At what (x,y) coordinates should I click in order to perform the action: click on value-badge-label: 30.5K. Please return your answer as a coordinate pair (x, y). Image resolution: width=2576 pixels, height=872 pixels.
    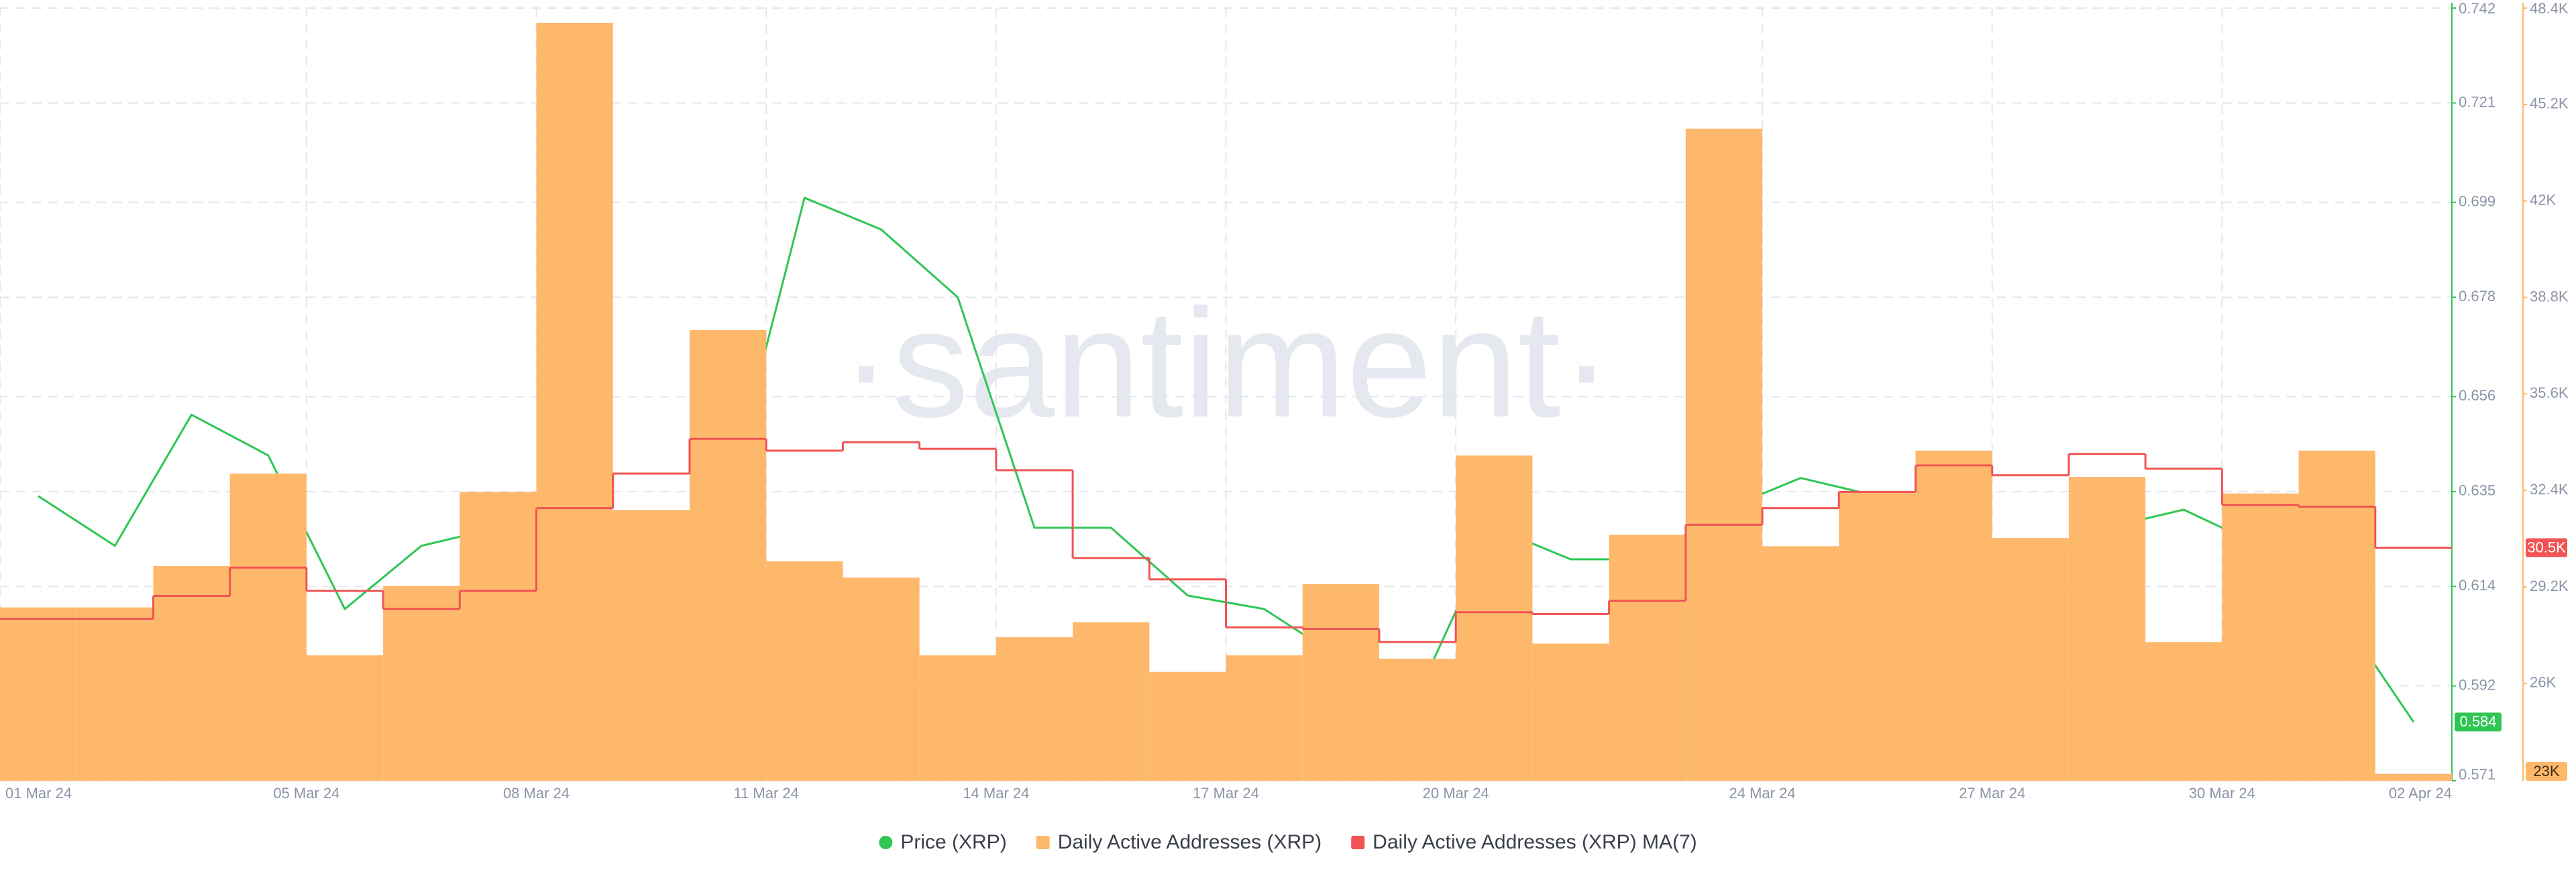
    Looking at the image, I should click on (2546, 547).